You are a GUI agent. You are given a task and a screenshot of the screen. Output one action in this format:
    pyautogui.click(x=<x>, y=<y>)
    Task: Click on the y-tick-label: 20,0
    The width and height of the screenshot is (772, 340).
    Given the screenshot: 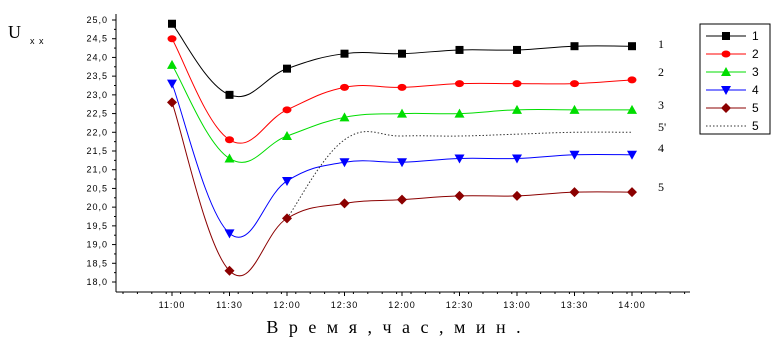 What is the action you would take?
    pyautogui.click(x=97, y=207)
    